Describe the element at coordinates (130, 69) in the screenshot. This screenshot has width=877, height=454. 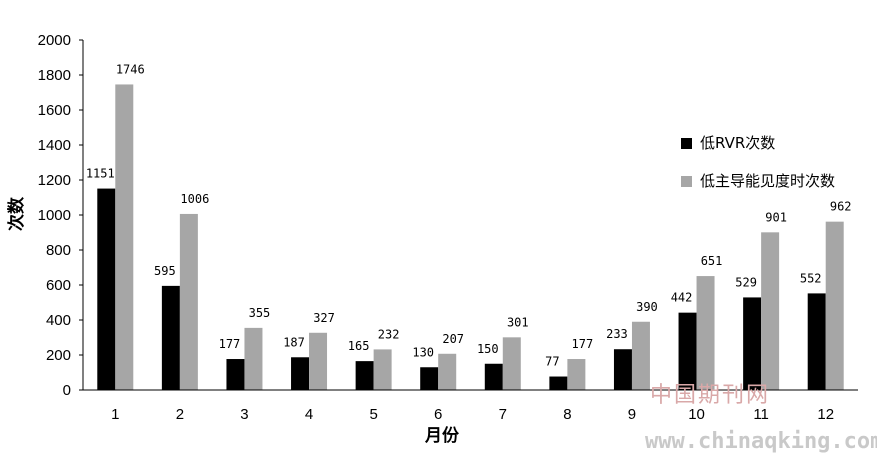
I see `data-label: 1746` at that location.